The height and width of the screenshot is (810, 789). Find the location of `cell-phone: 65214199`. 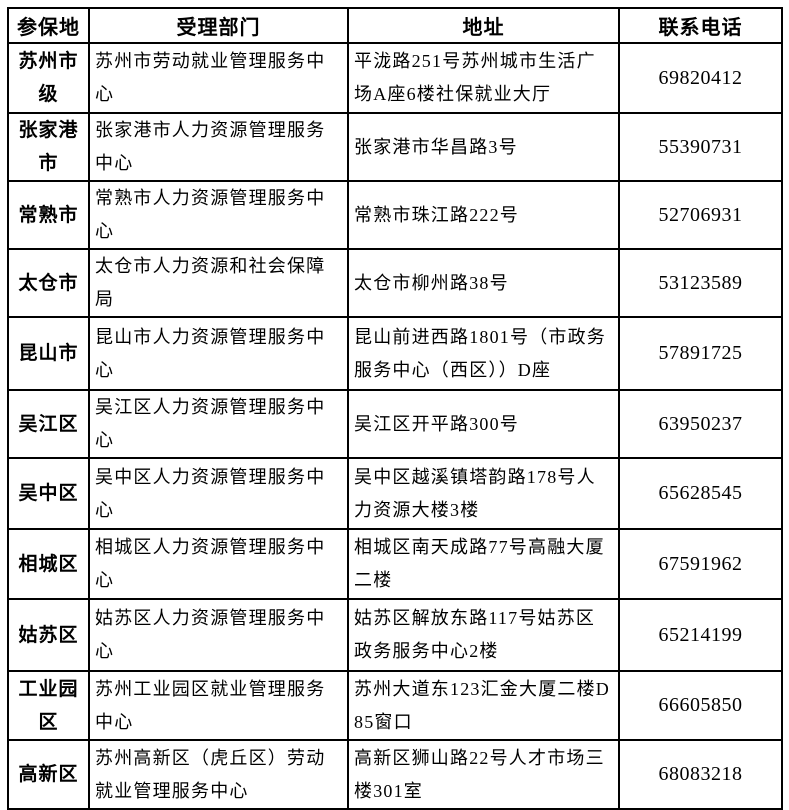

cell-phone: 65214199 is located at coordinates (700, 635).